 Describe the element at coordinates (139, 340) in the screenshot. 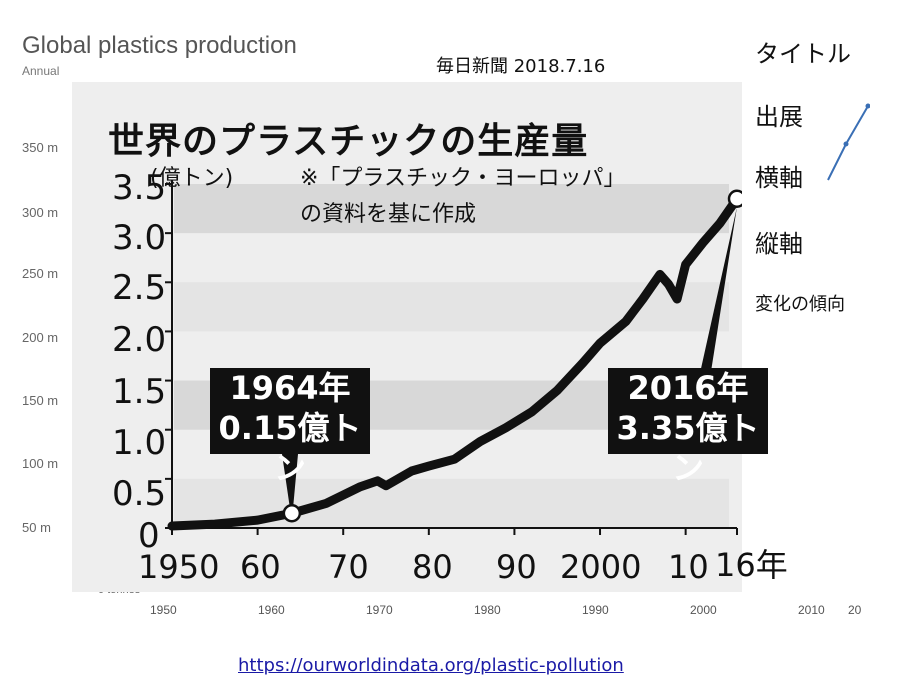

I see `clipping-y-tick: 2.0` at that location.